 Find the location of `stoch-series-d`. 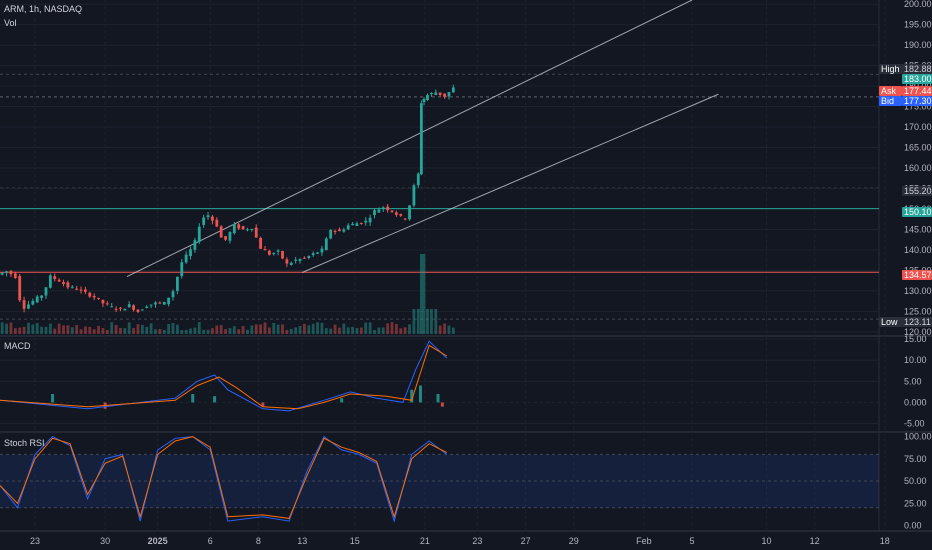

stoch-series-d is located at coordinates (224, 477).